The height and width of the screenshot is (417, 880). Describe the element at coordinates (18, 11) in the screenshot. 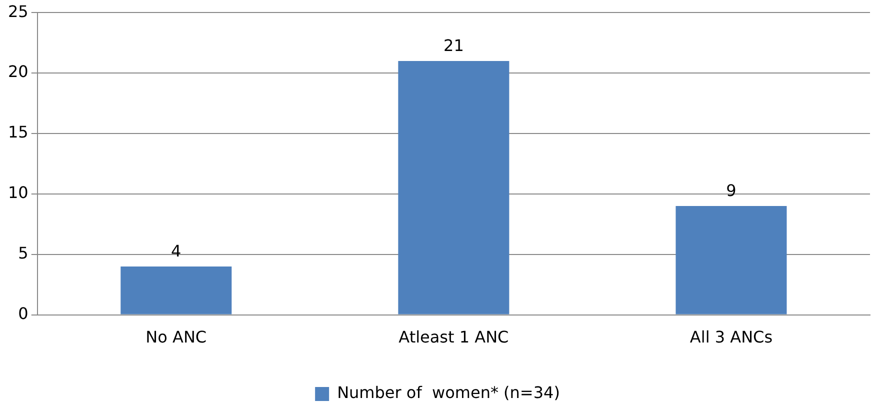

I see `y-tick-label: 25` at that location.